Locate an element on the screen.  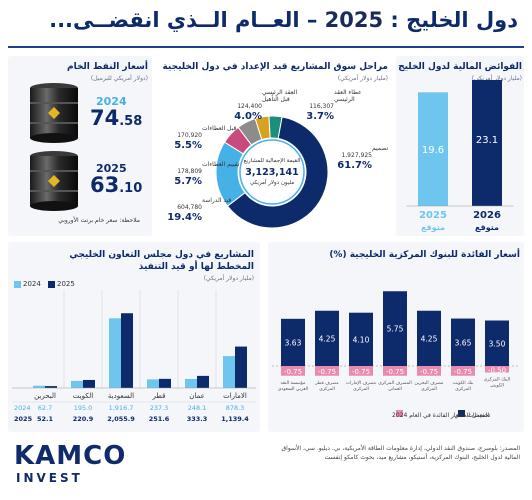
oil-price-2024-dec: .58 is located at coordinates (131, 121).